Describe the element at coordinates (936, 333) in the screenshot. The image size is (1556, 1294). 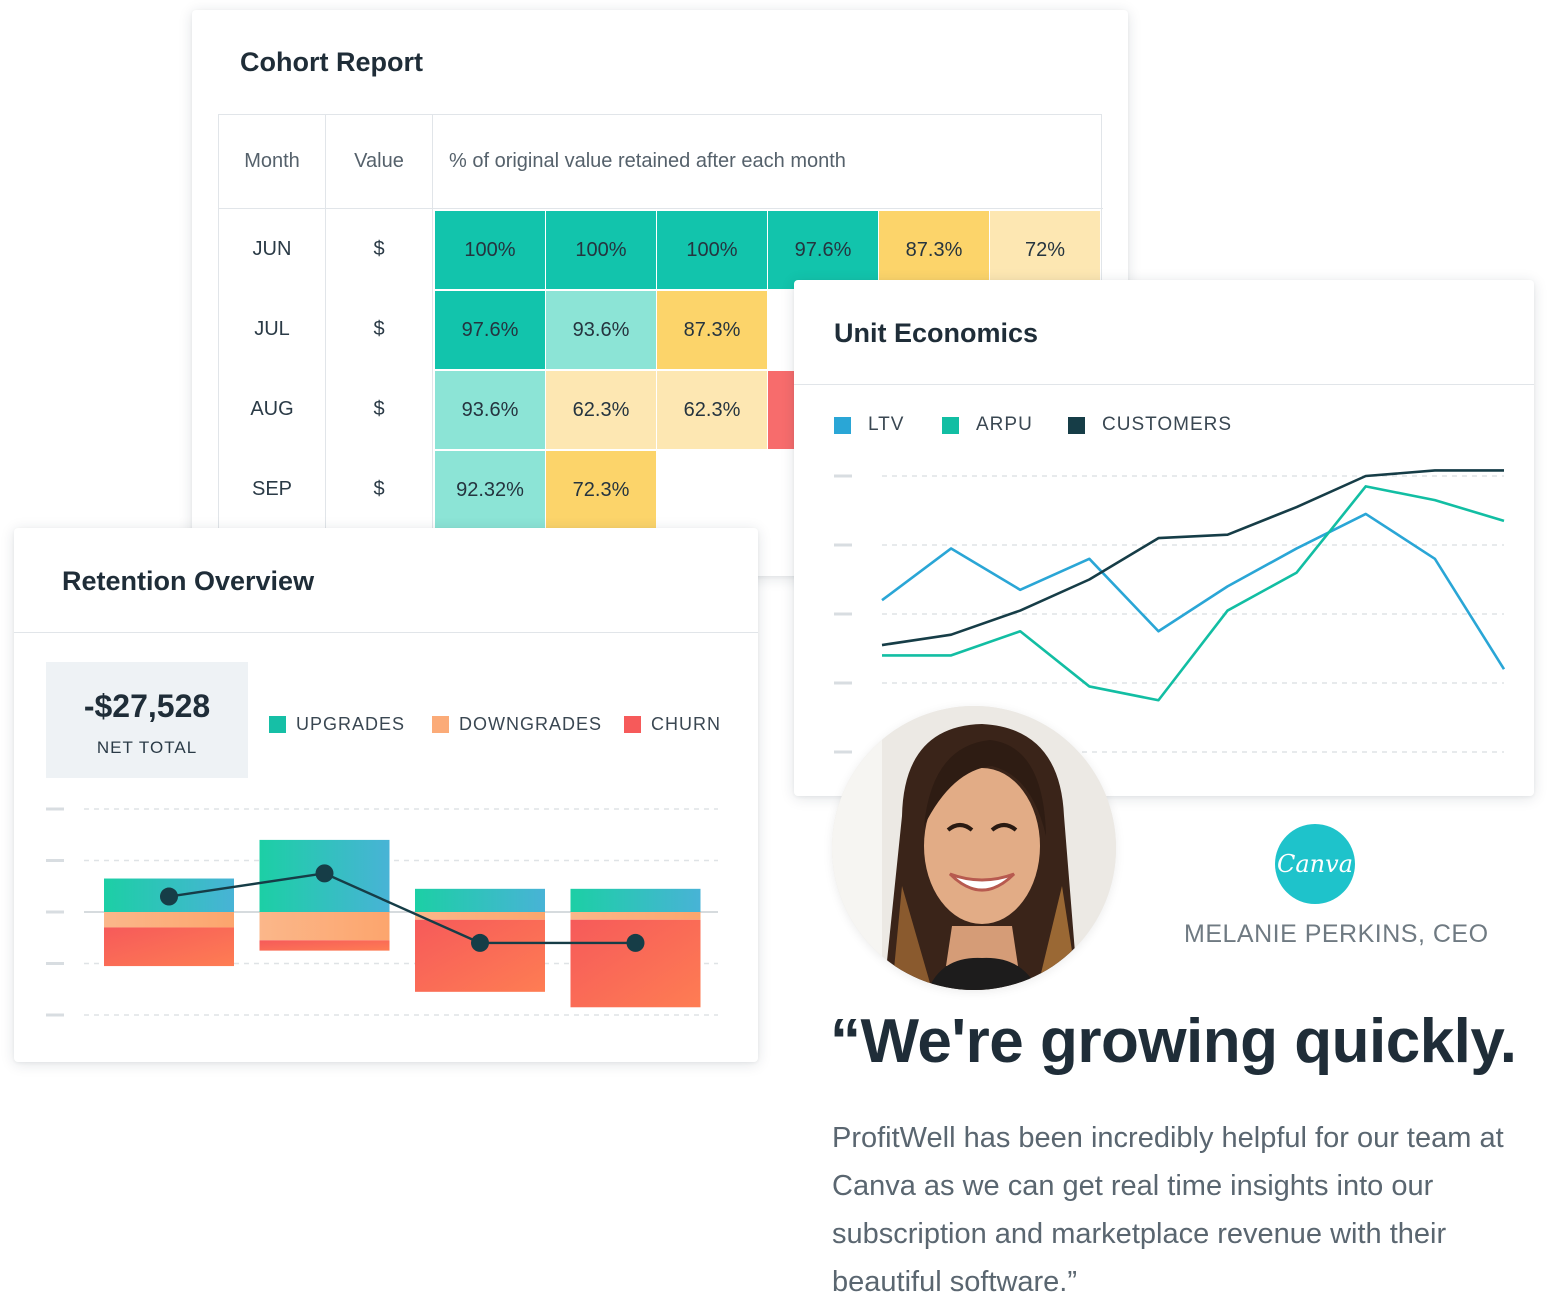
I see `unit-economics-title: Unit Economics` at that location.